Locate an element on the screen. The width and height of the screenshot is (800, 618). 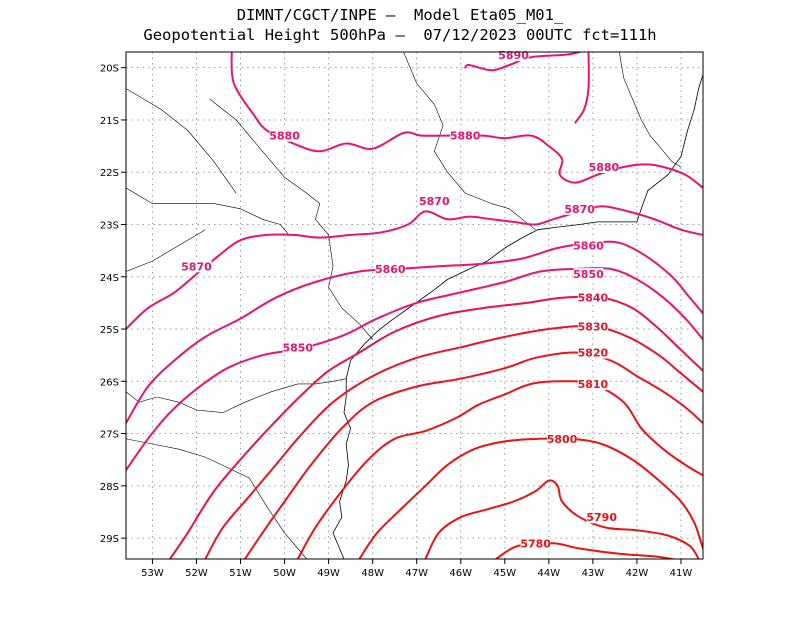
x-tick-label: 52W is located at coordinates (196, 573).